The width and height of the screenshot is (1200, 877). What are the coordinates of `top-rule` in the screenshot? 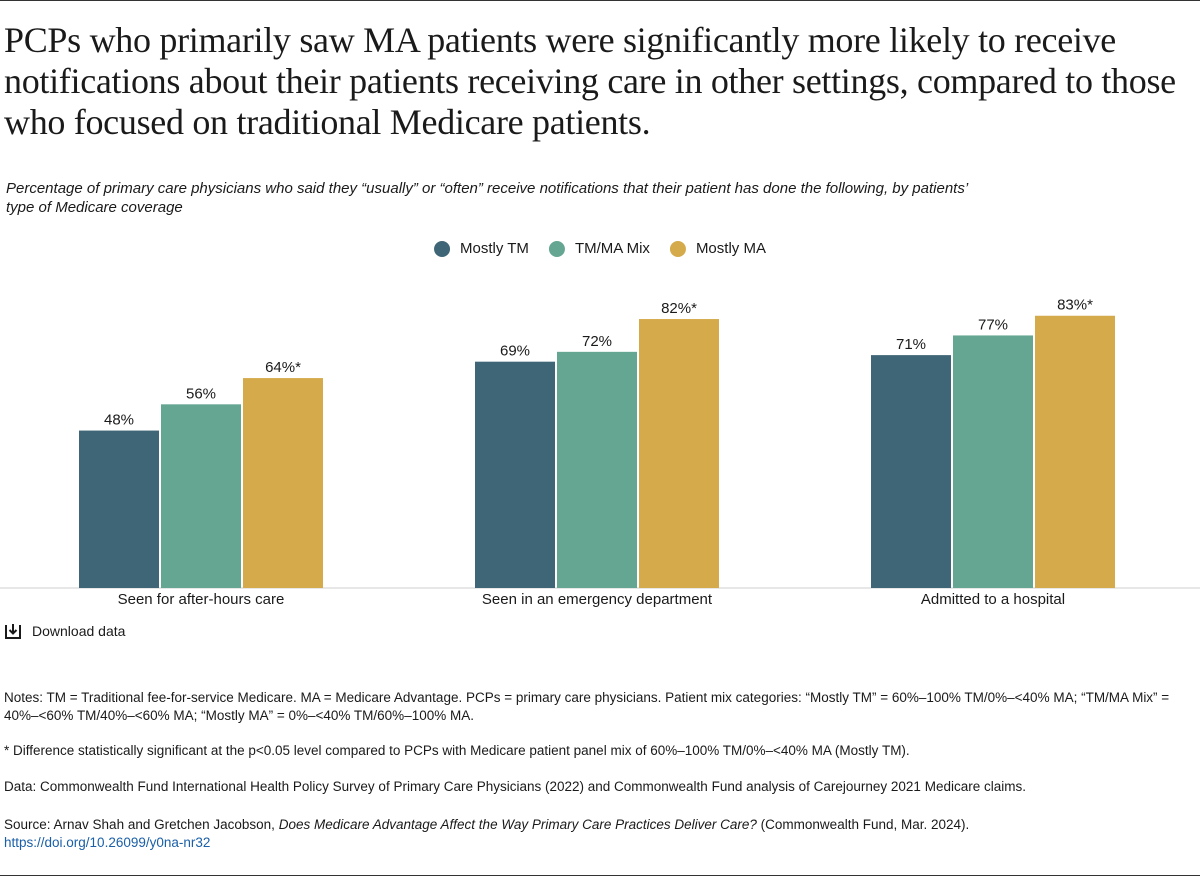 It's located at (600, 0).